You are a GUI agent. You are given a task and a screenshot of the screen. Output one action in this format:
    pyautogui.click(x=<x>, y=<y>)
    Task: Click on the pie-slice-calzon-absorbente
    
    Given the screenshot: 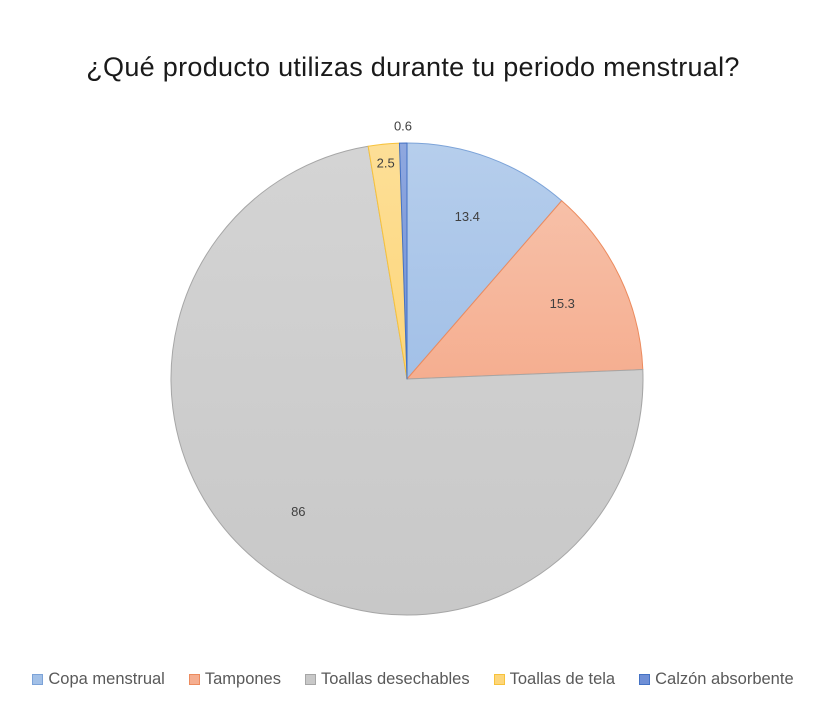 What is the action you would take?
    pyautogui.click(x=403, y=261)
    